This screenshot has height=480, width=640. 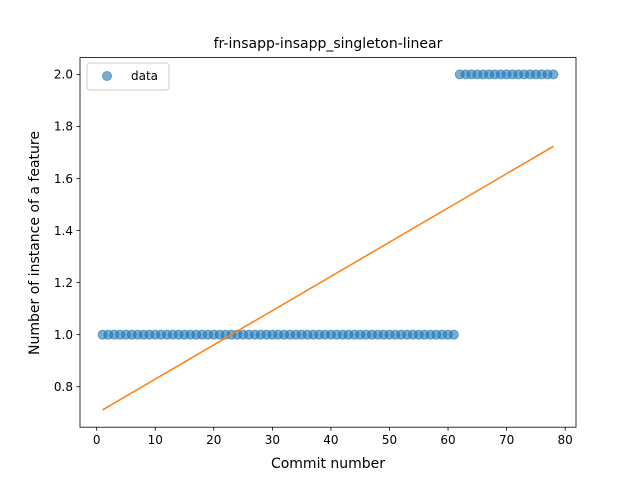 I want to click on legend-label-data: data, so click(x=144, y=76).